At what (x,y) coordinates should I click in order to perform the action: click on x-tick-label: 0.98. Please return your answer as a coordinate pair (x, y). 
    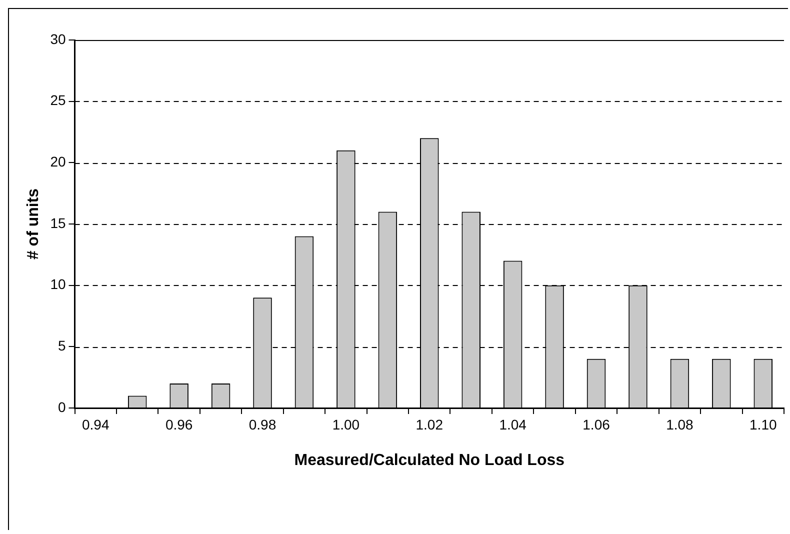
    Looking at the image, I should click on (262, 424).